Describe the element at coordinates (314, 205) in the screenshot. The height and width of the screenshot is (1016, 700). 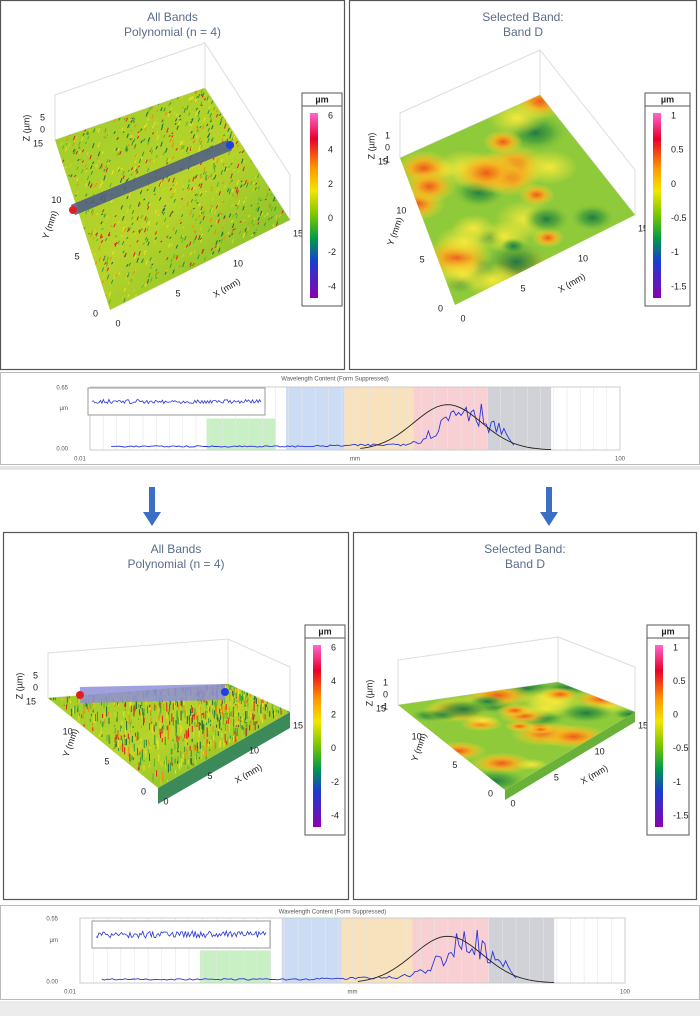
I see `colorbar` at that location.